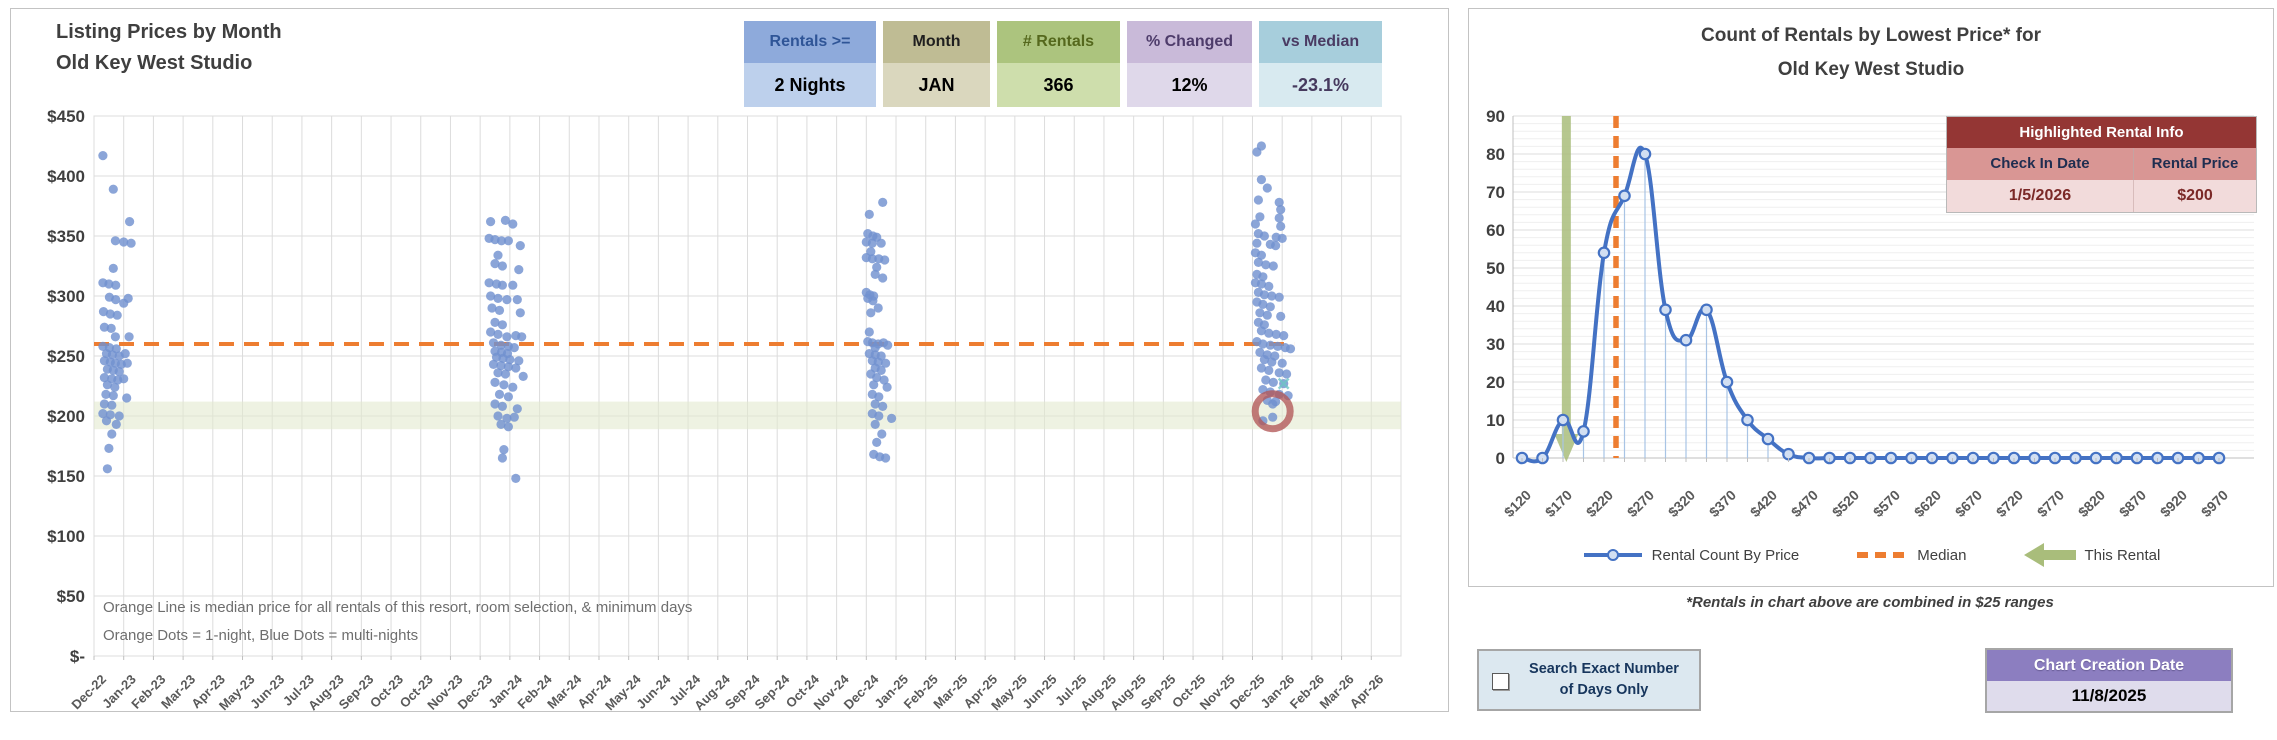 This screenshot has height=740, width=2277. I want to click on green-arrow-left-icon, so click(2050, 555).